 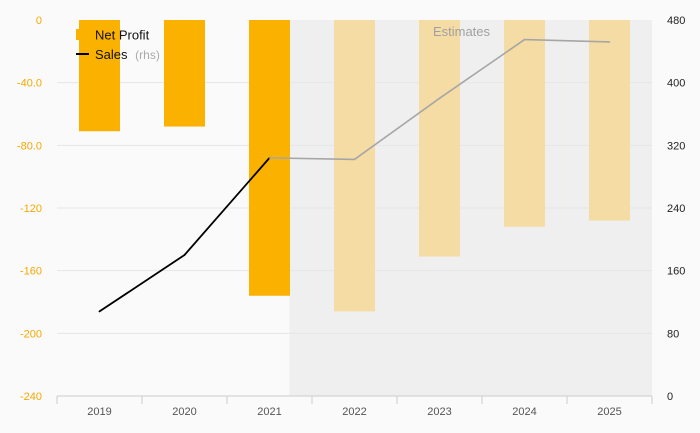 I want to click on y-left-tick-label: 0, so click(x=39, y=21).